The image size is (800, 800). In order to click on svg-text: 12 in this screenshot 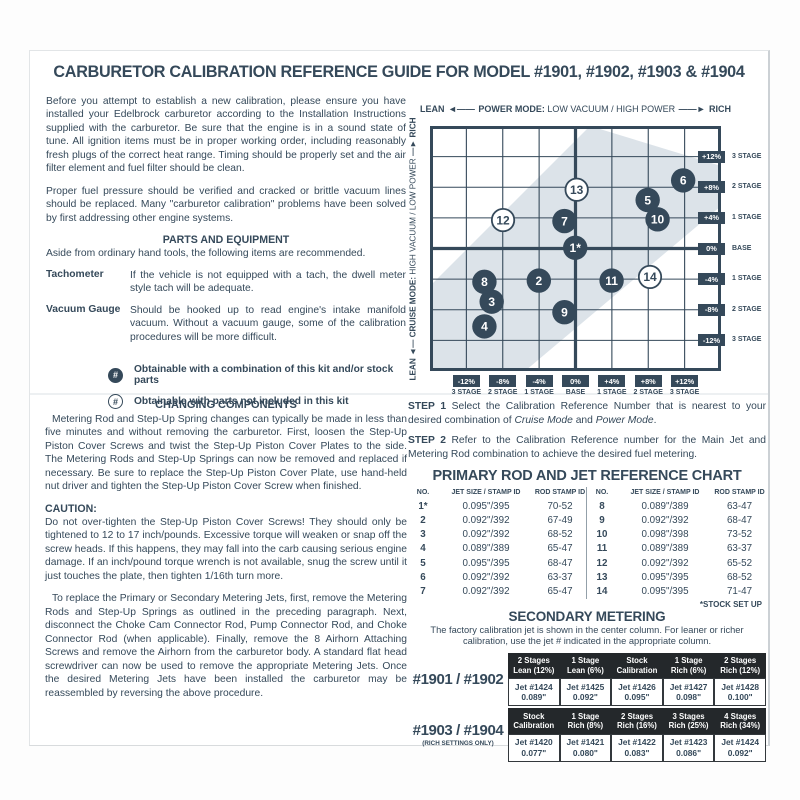, I will do `click(503, 220)`.